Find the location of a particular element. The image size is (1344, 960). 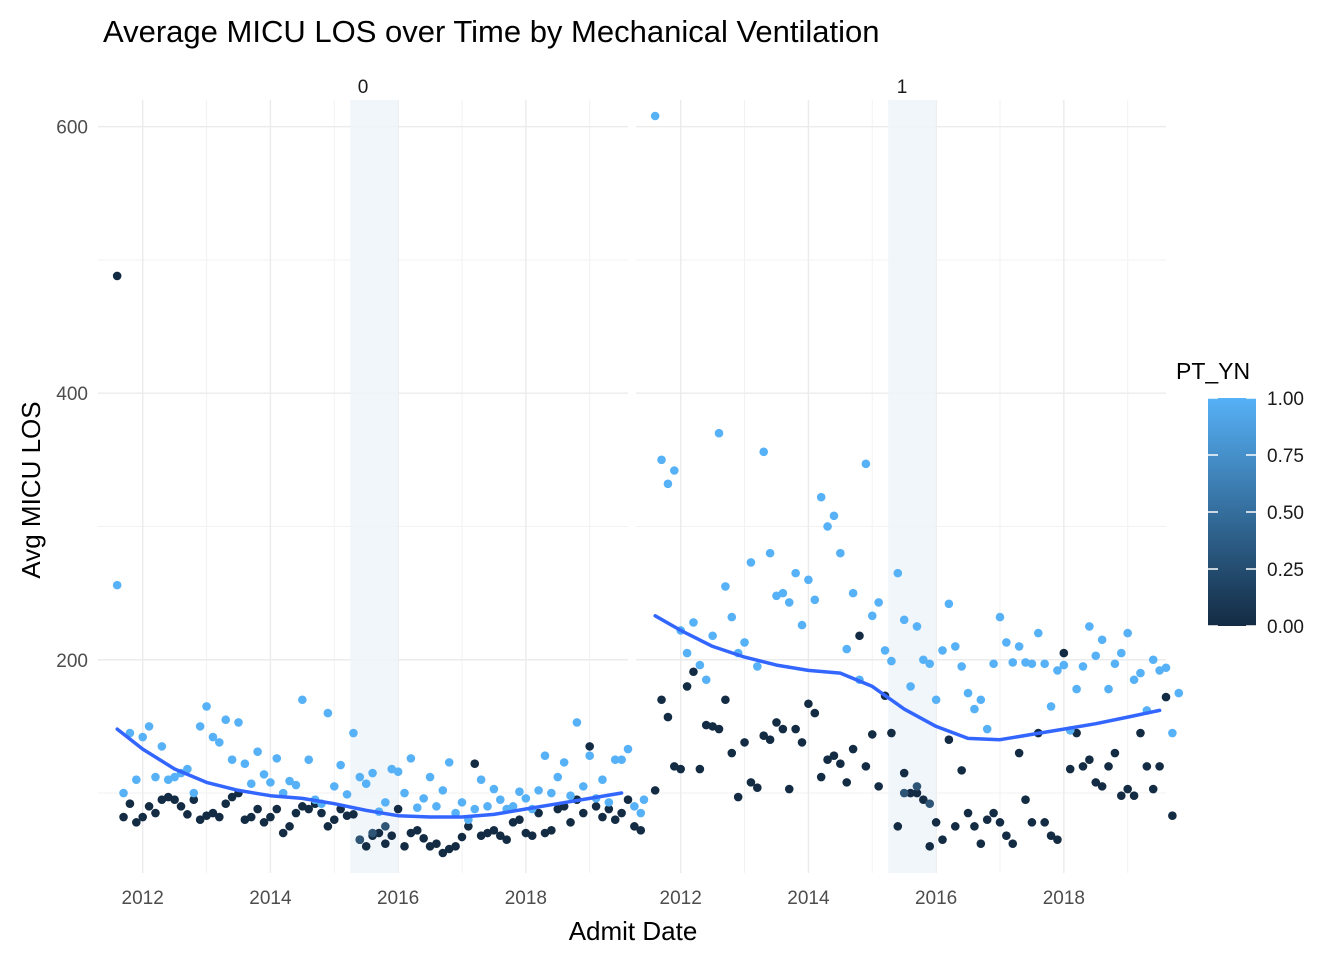

legend-title: PT_YN is located at coordinates (1213, 371).